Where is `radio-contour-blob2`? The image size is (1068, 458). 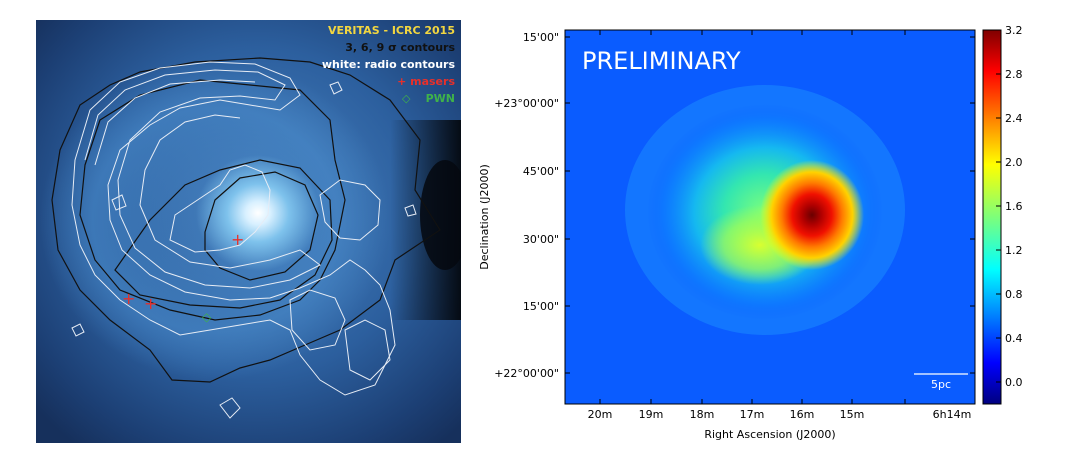
radio-contour-blob2 is located at coordinates (367, 350).